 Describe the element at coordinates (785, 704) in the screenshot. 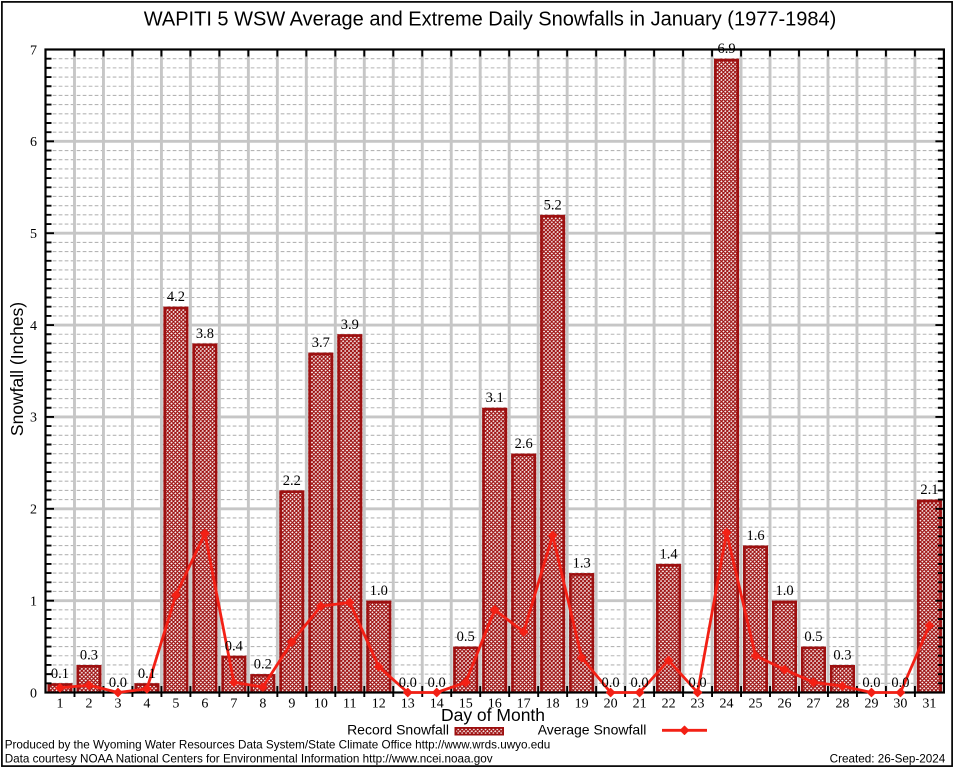

I see `svg-text: 26` at that location.